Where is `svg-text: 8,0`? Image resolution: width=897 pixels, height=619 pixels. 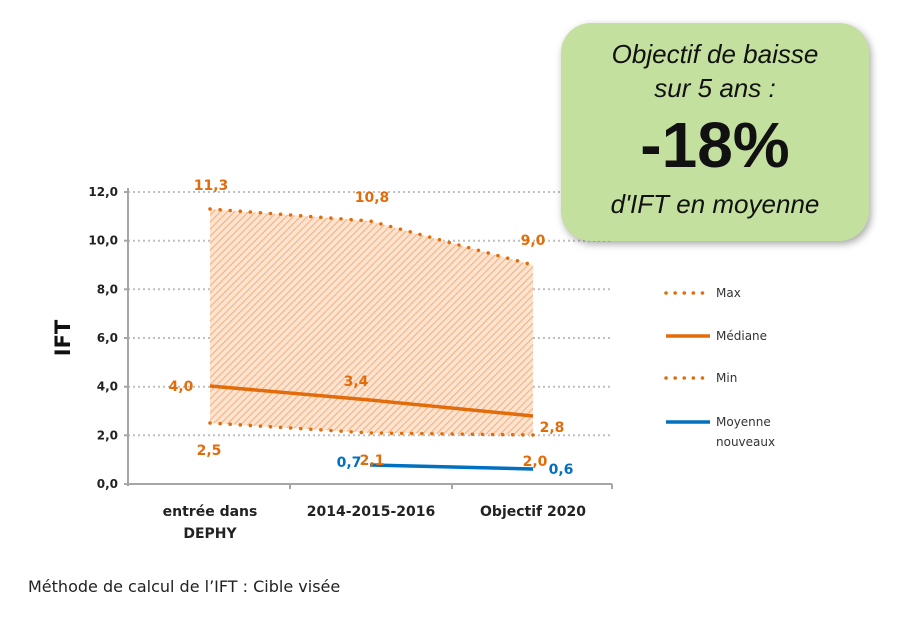 svg-text: 8,0 is located at coordinates (107, 289).